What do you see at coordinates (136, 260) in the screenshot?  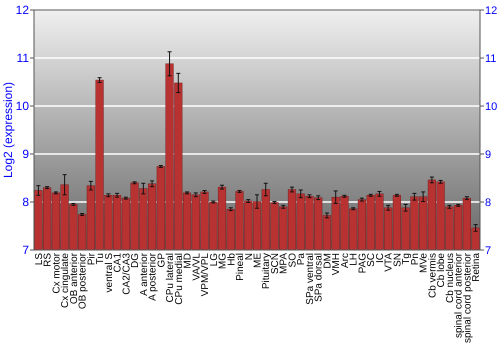 I see `x-tick-label: DG` at bounding box center [136, 260].